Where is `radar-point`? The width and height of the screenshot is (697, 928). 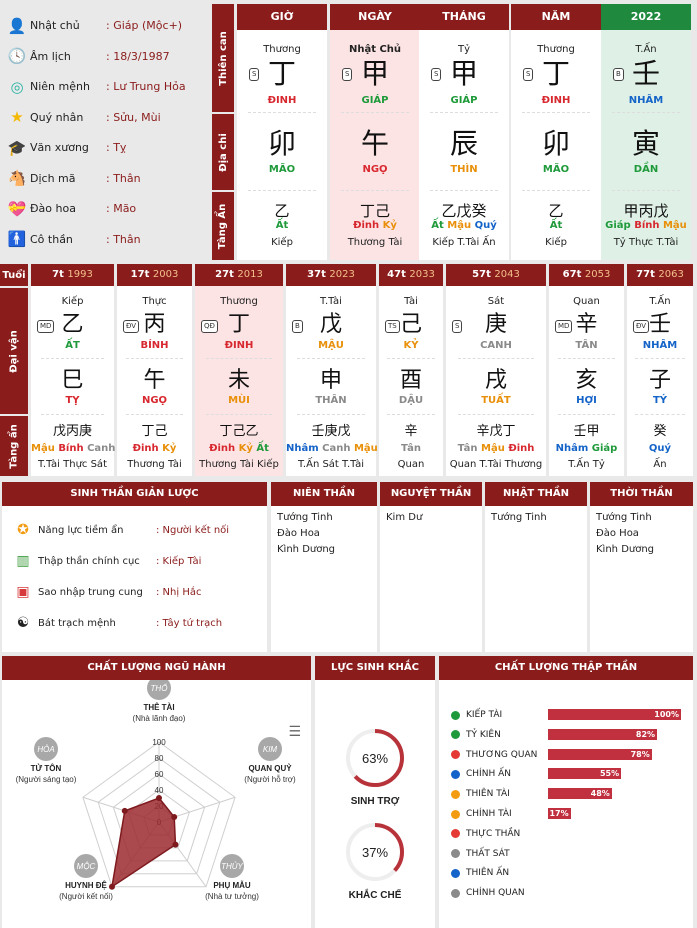 radar-point is located at coordinates (111, 886).